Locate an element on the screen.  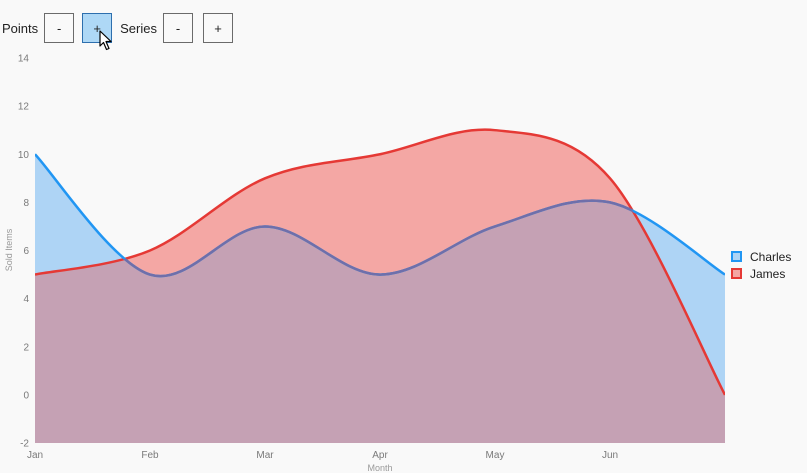
x-tick-label: Apr is located at coordinates (380, 455).